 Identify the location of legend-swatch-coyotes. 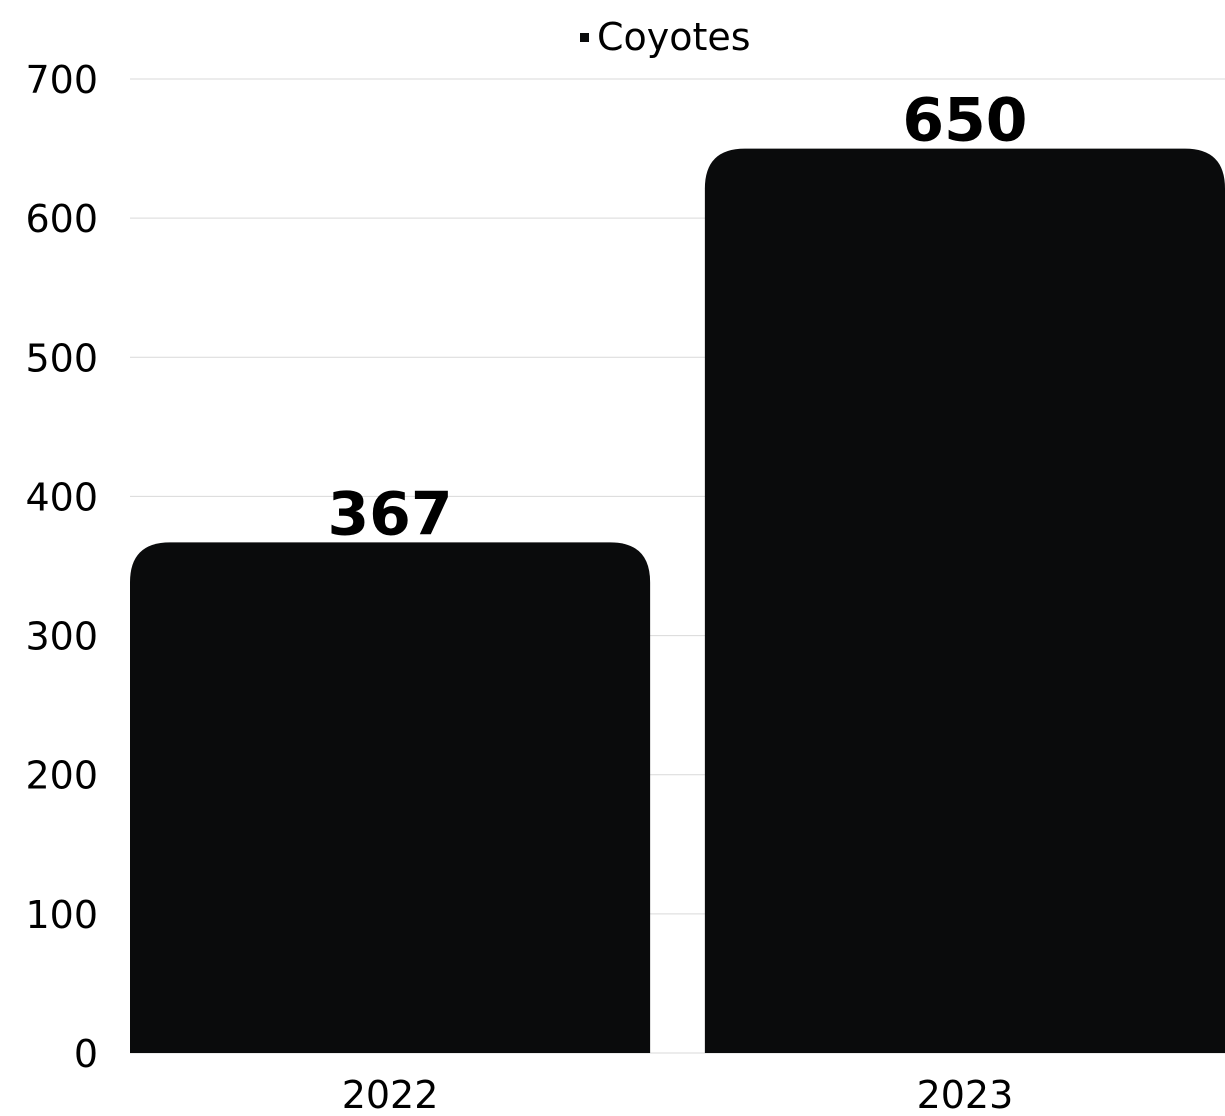
(584, 37).